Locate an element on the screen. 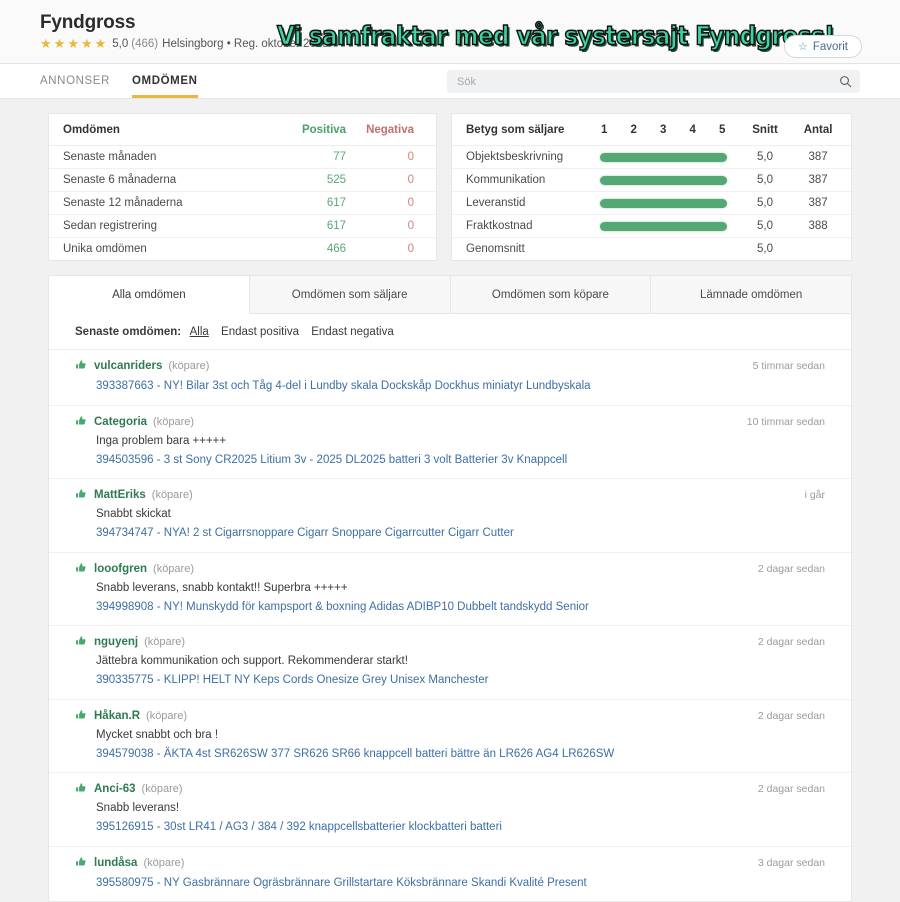 Image resolution: width=900 pixels, height=902 pixels. rating-bar-cell is located at coordinates (663, 157).